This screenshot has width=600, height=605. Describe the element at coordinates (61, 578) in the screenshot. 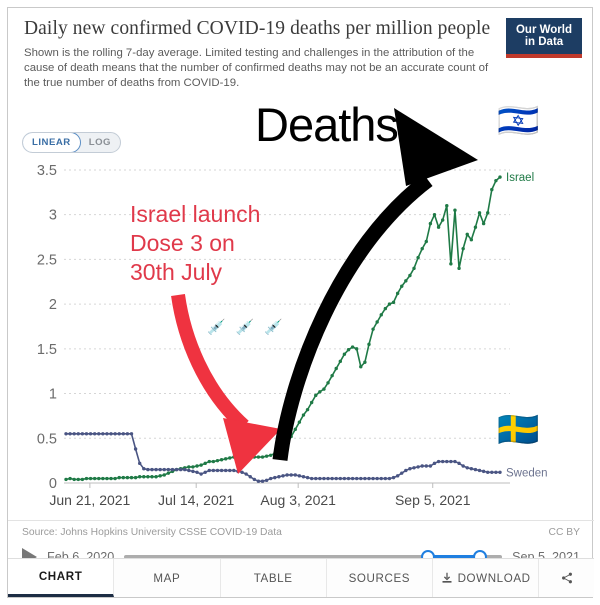

I see `tab-chart: CHART` at that location.